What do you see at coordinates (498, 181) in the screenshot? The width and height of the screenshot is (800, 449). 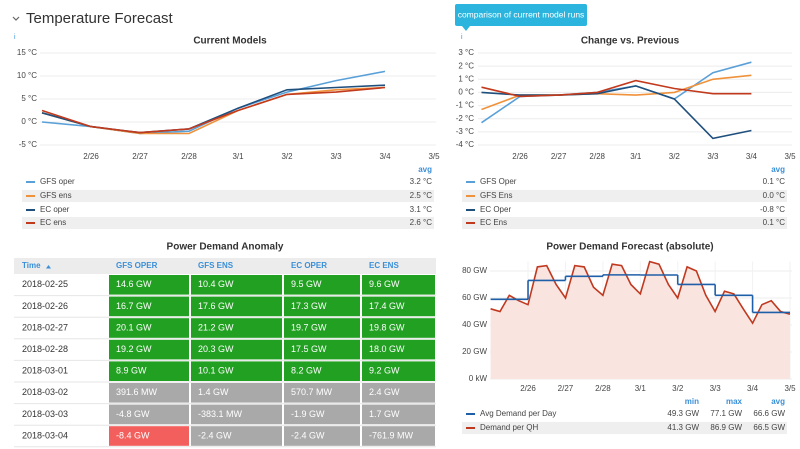 I see `legend-label: GFS Oper` at bounding box center [498, 181].